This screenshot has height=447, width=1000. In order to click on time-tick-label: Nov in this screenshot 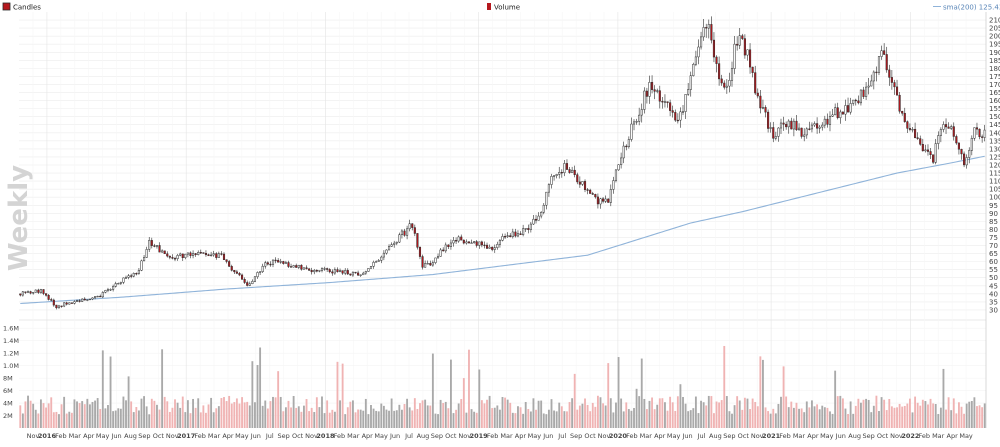, I will do `click(311, 436)`.